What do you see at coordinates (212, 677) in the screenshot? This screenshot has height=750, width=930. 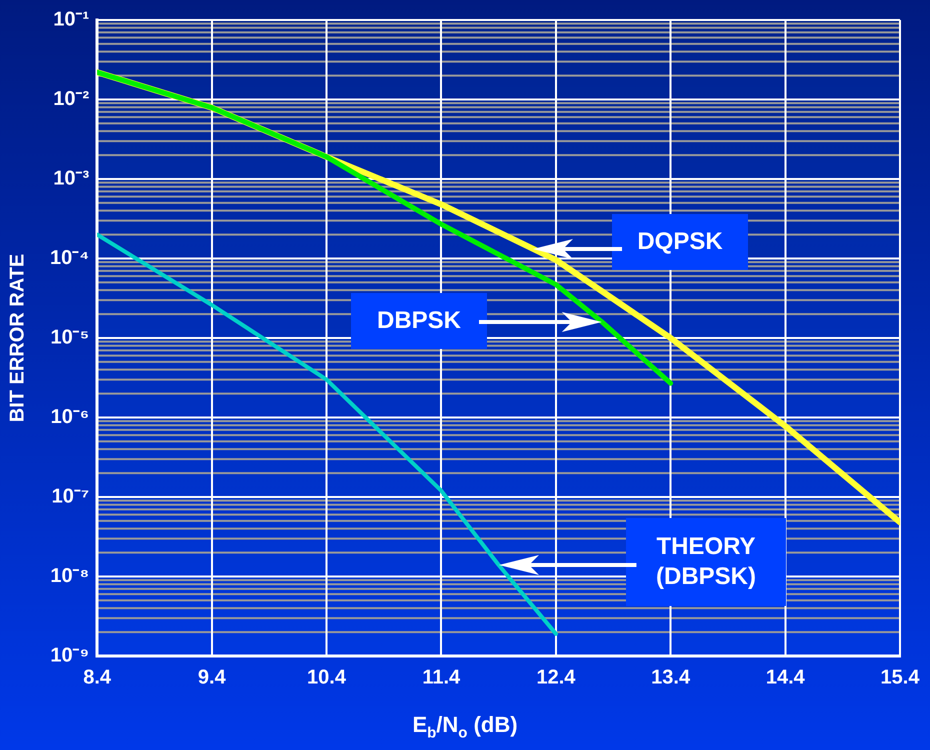 I see `x-tick-label: 9.4` at bounding box center [212, 677].